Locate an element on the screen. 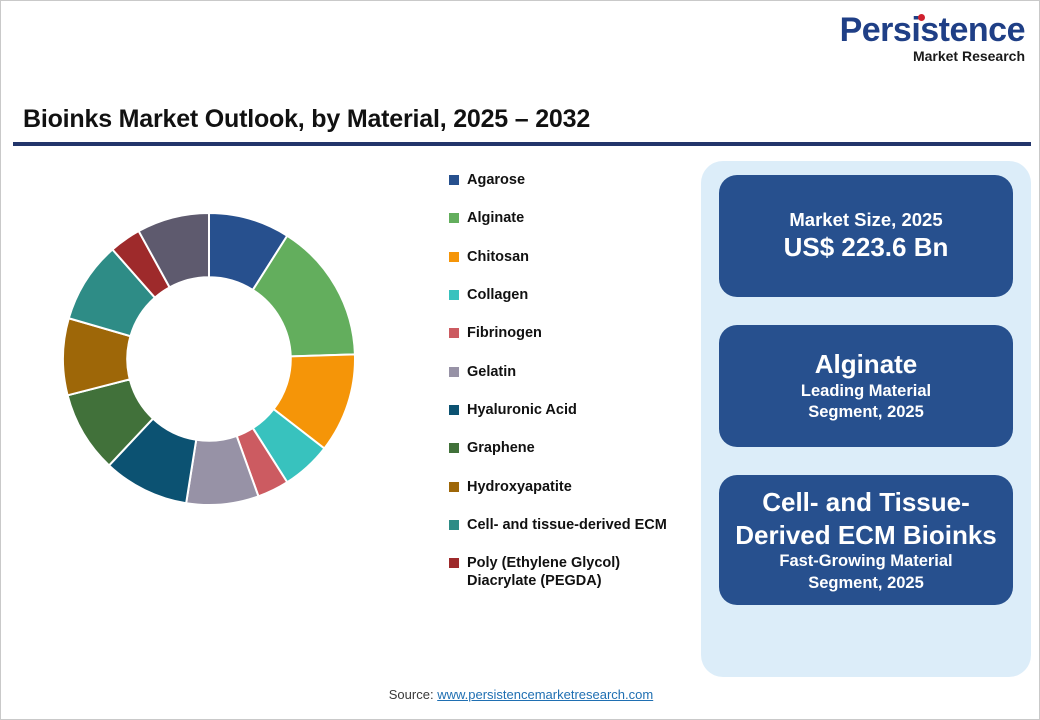 Image resolution: width=1040 pixels, height=720 pixels. legend-item-label: Agarose is located at coordinates (496, 180).